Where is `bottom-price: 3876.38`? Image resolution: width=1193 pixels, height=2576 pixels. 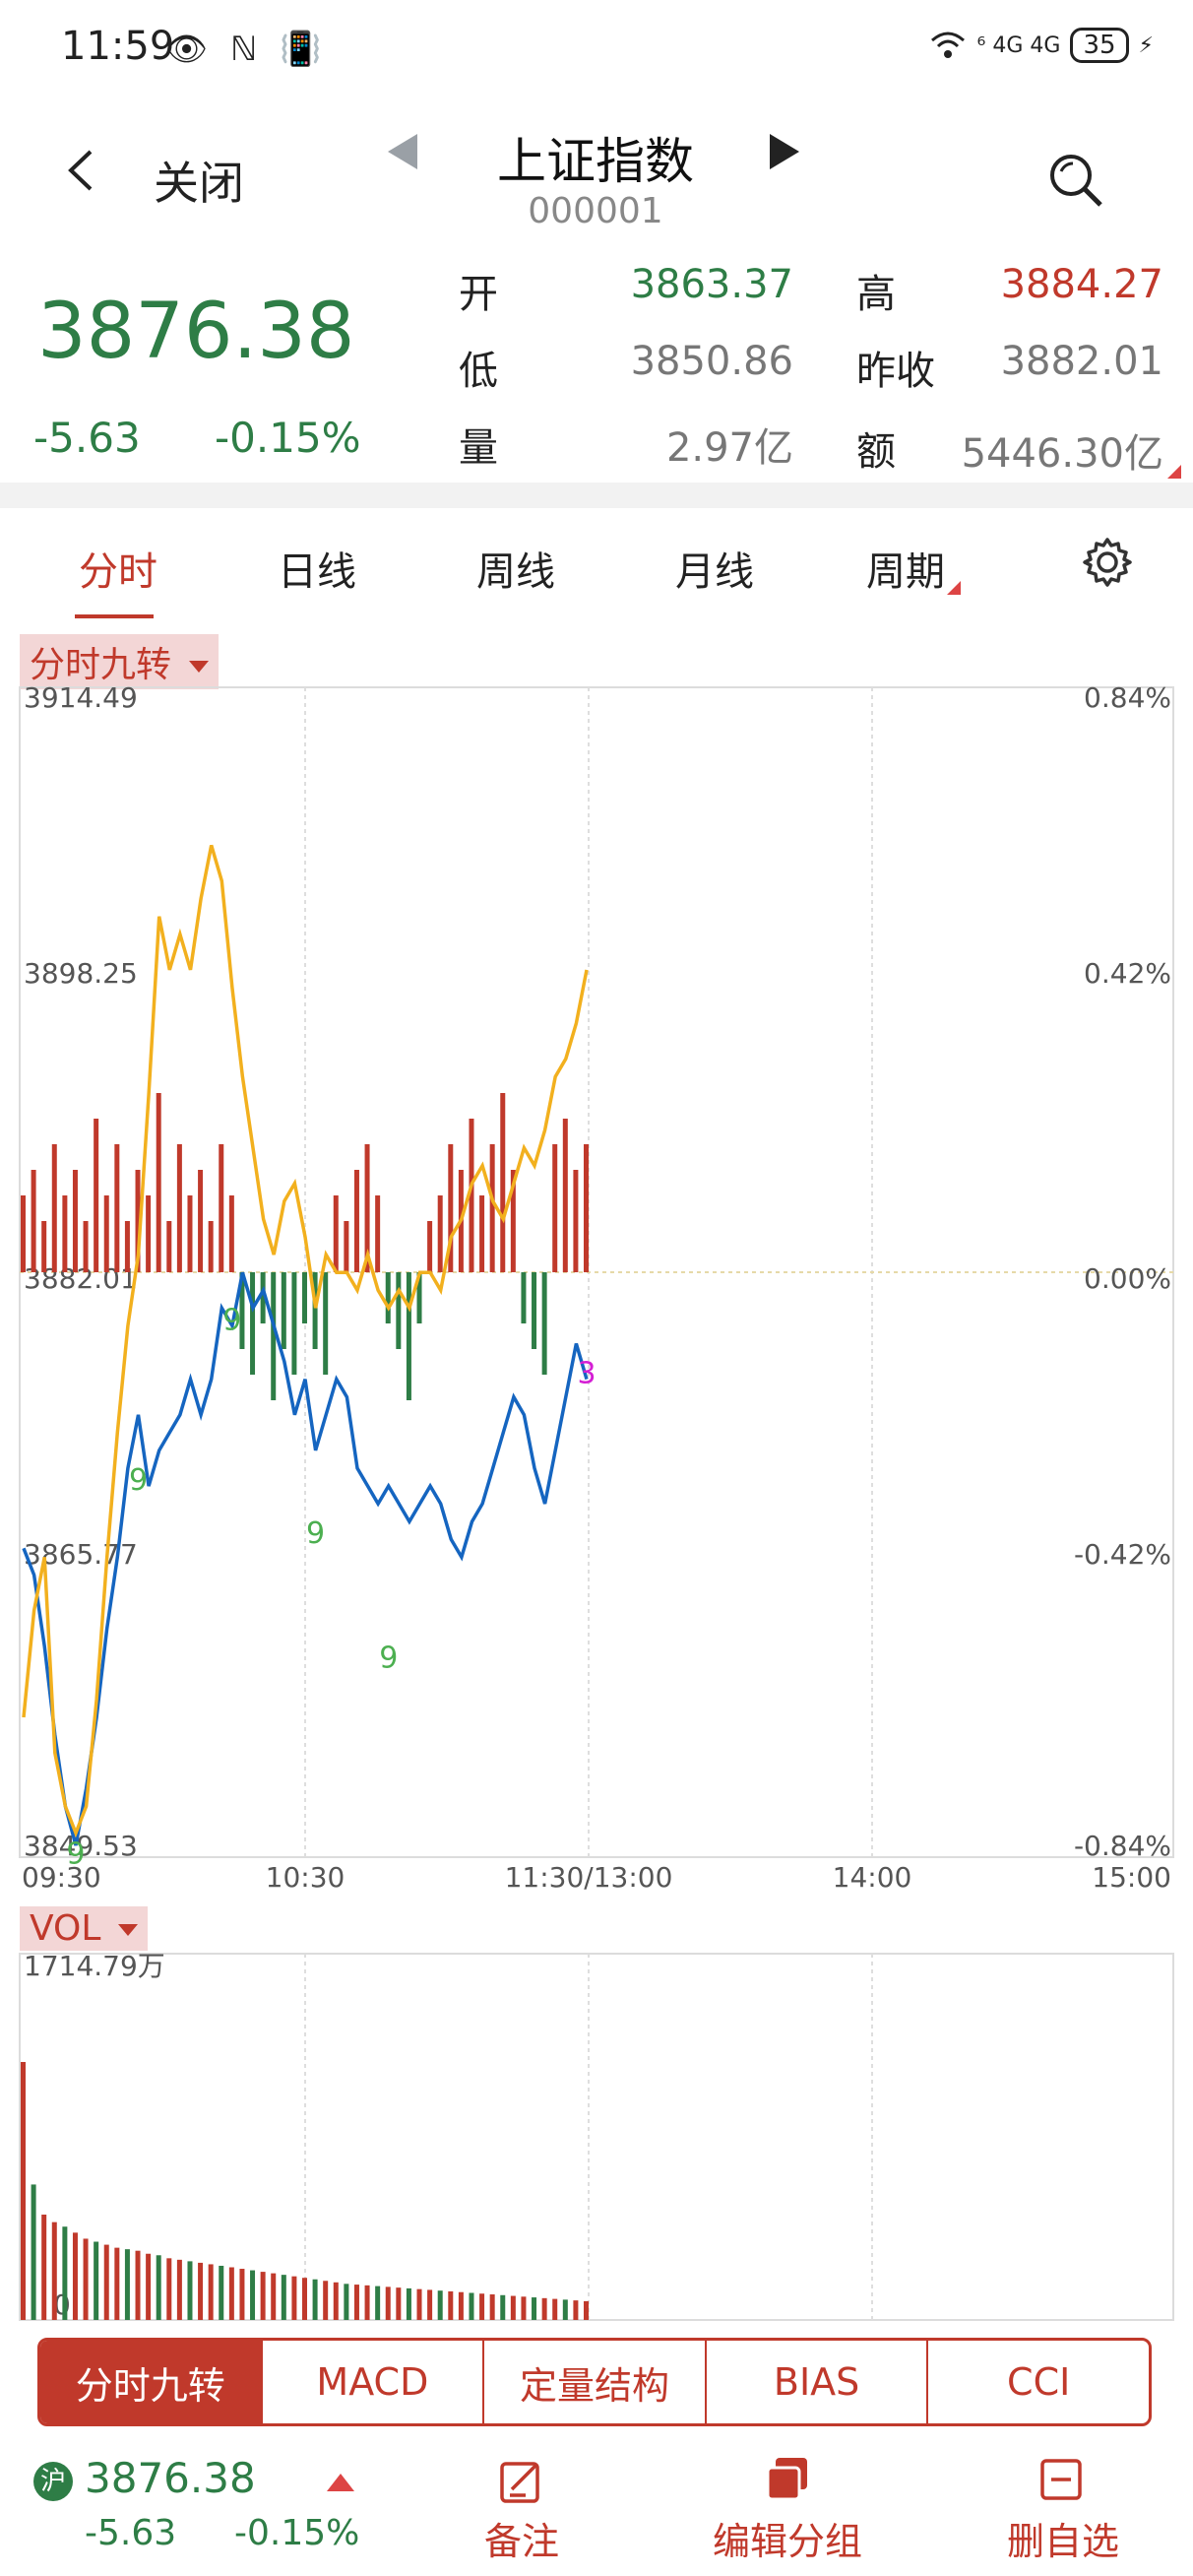
bottom-price: 3876.38 is located at coordinates (170, 2478).